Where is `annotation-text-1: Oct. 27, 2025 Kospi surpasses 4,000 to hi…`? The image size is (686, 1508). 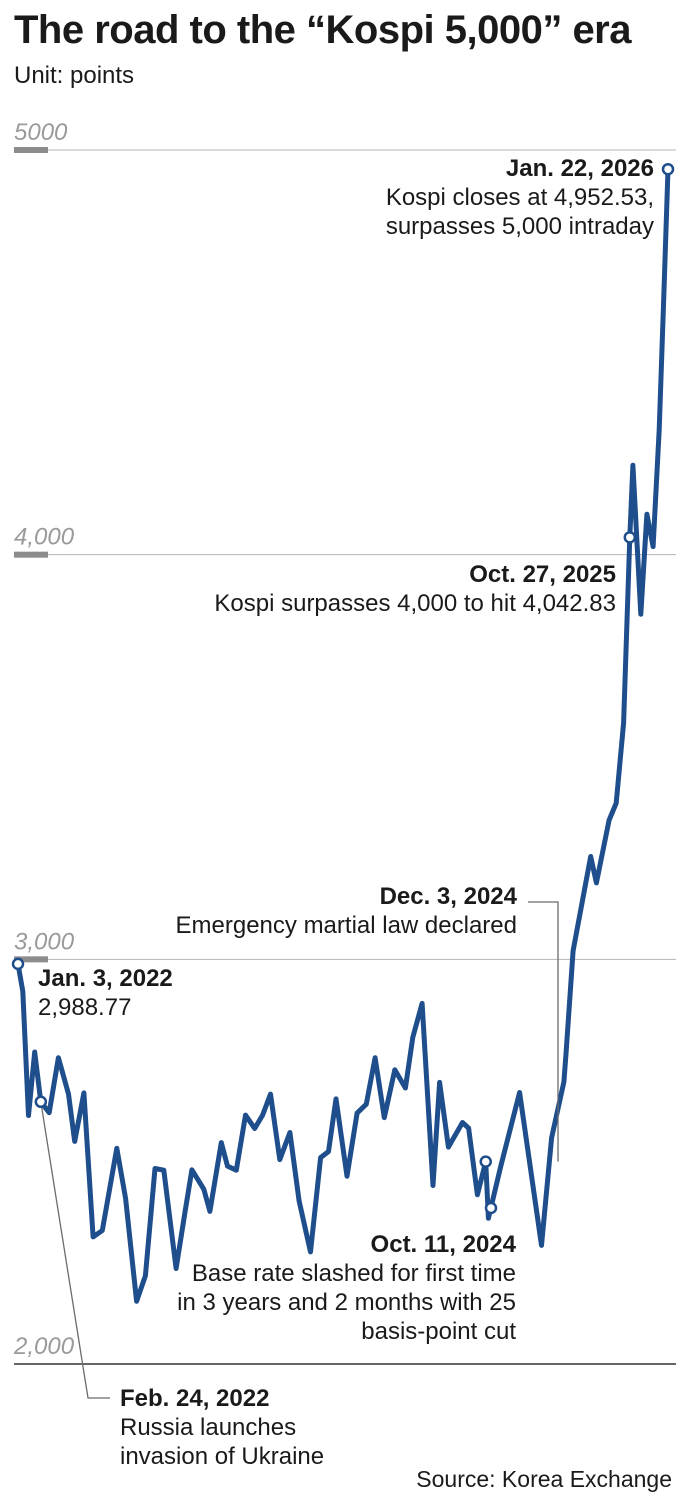 annotation-text-1: Oct. 27, 2025 Kospi surpasses 4,000 to hi… is located at coordinates (415, 589).